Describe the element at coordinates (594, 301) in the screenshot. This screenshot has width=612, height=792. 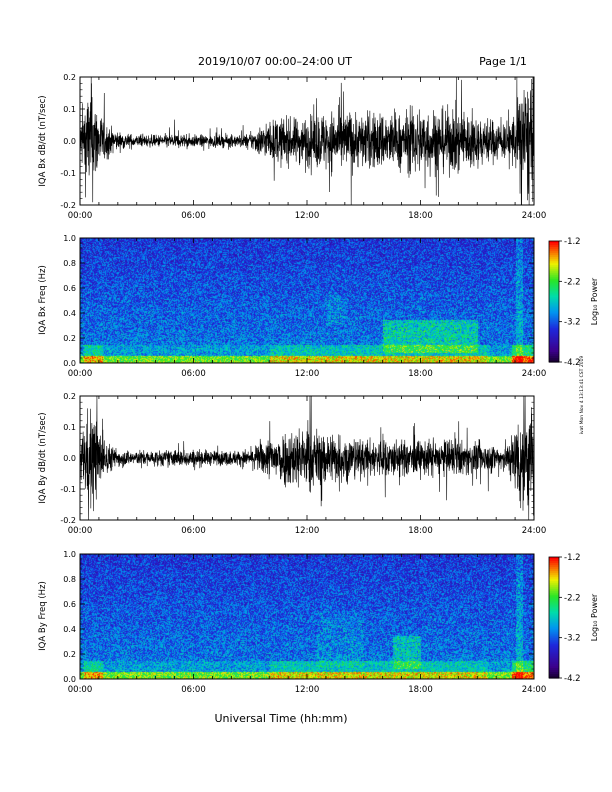
I see `colorbar-label: Log₁₀ Power` at that location.